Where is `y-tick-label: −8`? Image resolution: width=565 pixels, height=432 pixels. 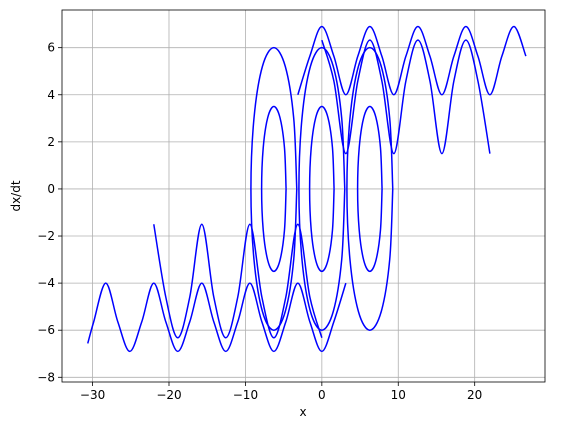 y-tick-label: −8 is located at coordinates (46, 377).